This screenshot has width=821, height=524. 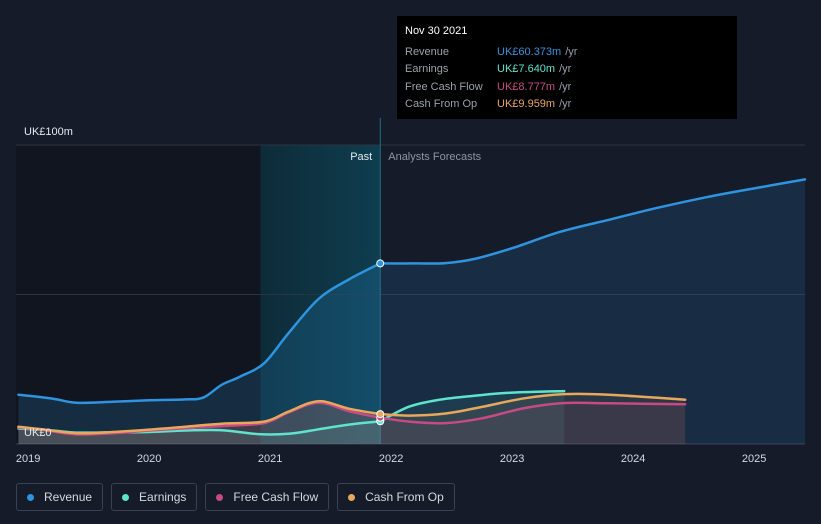 I want to click on series-forecast-line-fcf, so click(x=532, y=413).